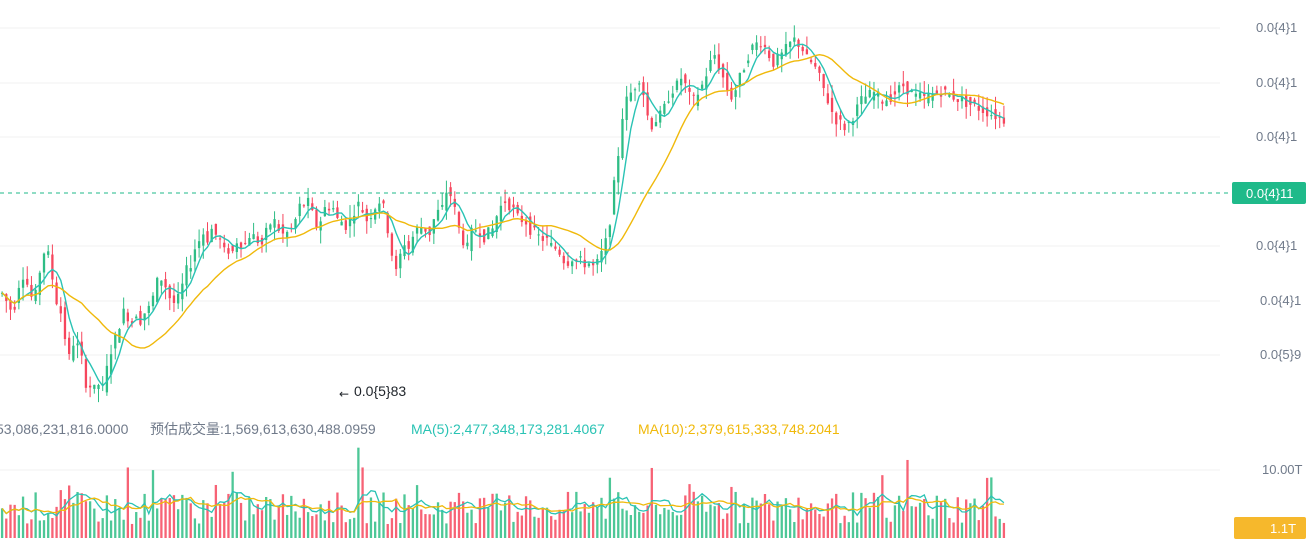 The width and height of the screenshot is (1306, 544). Describe the element at coordinates (502, 505) in the screenshot. I see `volume-ma10-line` at that location.